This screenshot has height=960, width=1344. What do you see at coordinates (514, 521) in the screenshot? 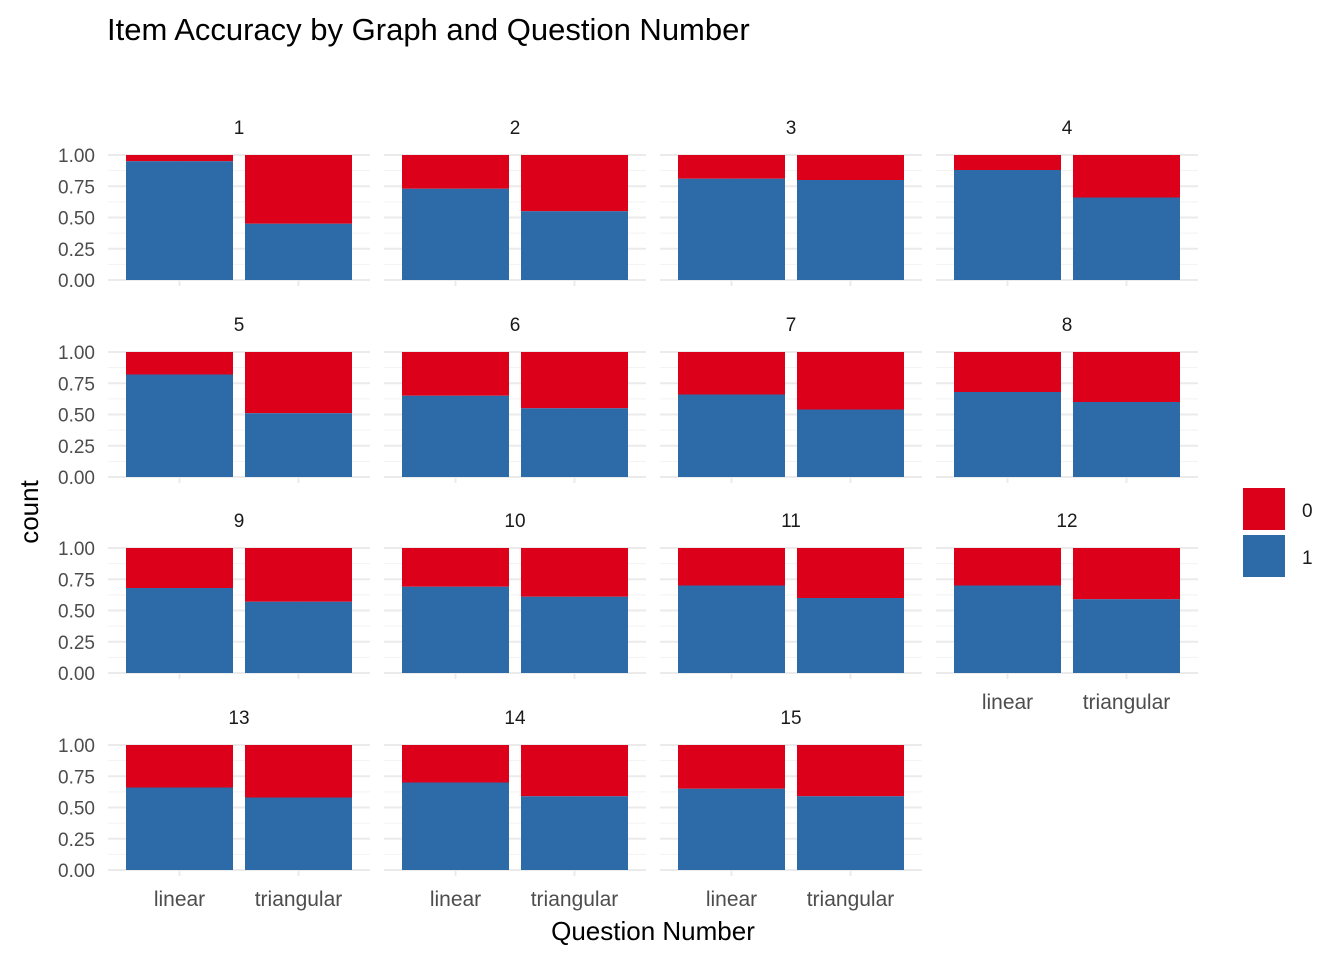
I see `panel-strip-label: 10` at bounding box center [514, 521].